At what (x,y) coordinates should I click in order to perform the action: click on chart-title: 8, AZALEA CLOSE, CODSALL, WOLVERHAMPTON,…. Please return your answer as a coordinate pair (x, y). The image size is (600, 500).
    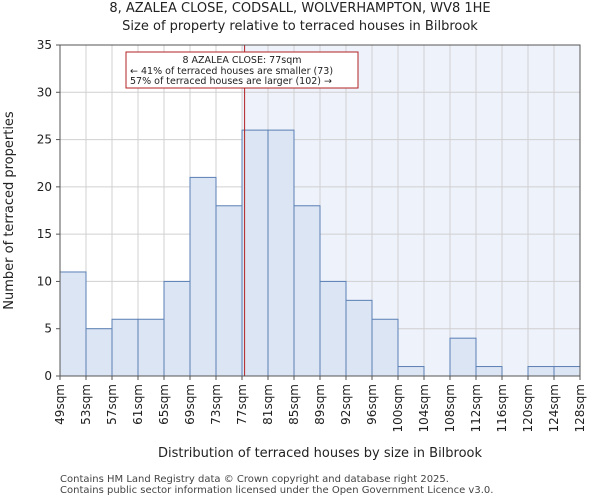
    Looking at the image, I should click on (300, 8).